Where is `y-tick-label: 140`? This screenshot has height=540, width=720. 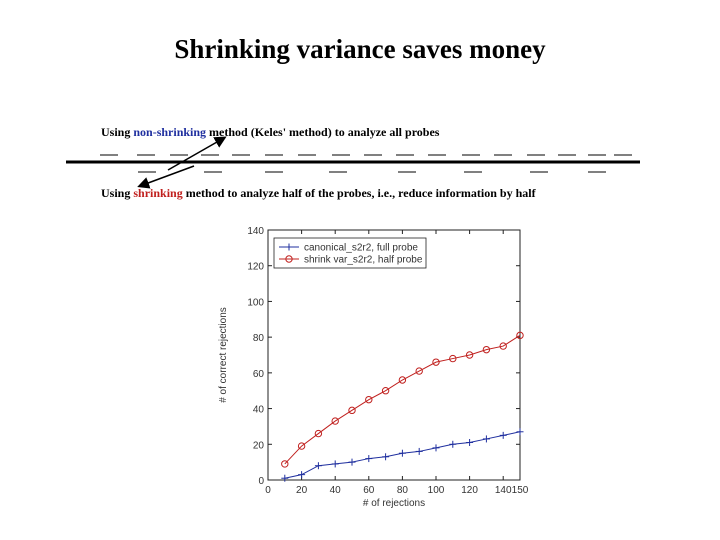
y-tick-label: 140 is located at coordinates (255, 231).